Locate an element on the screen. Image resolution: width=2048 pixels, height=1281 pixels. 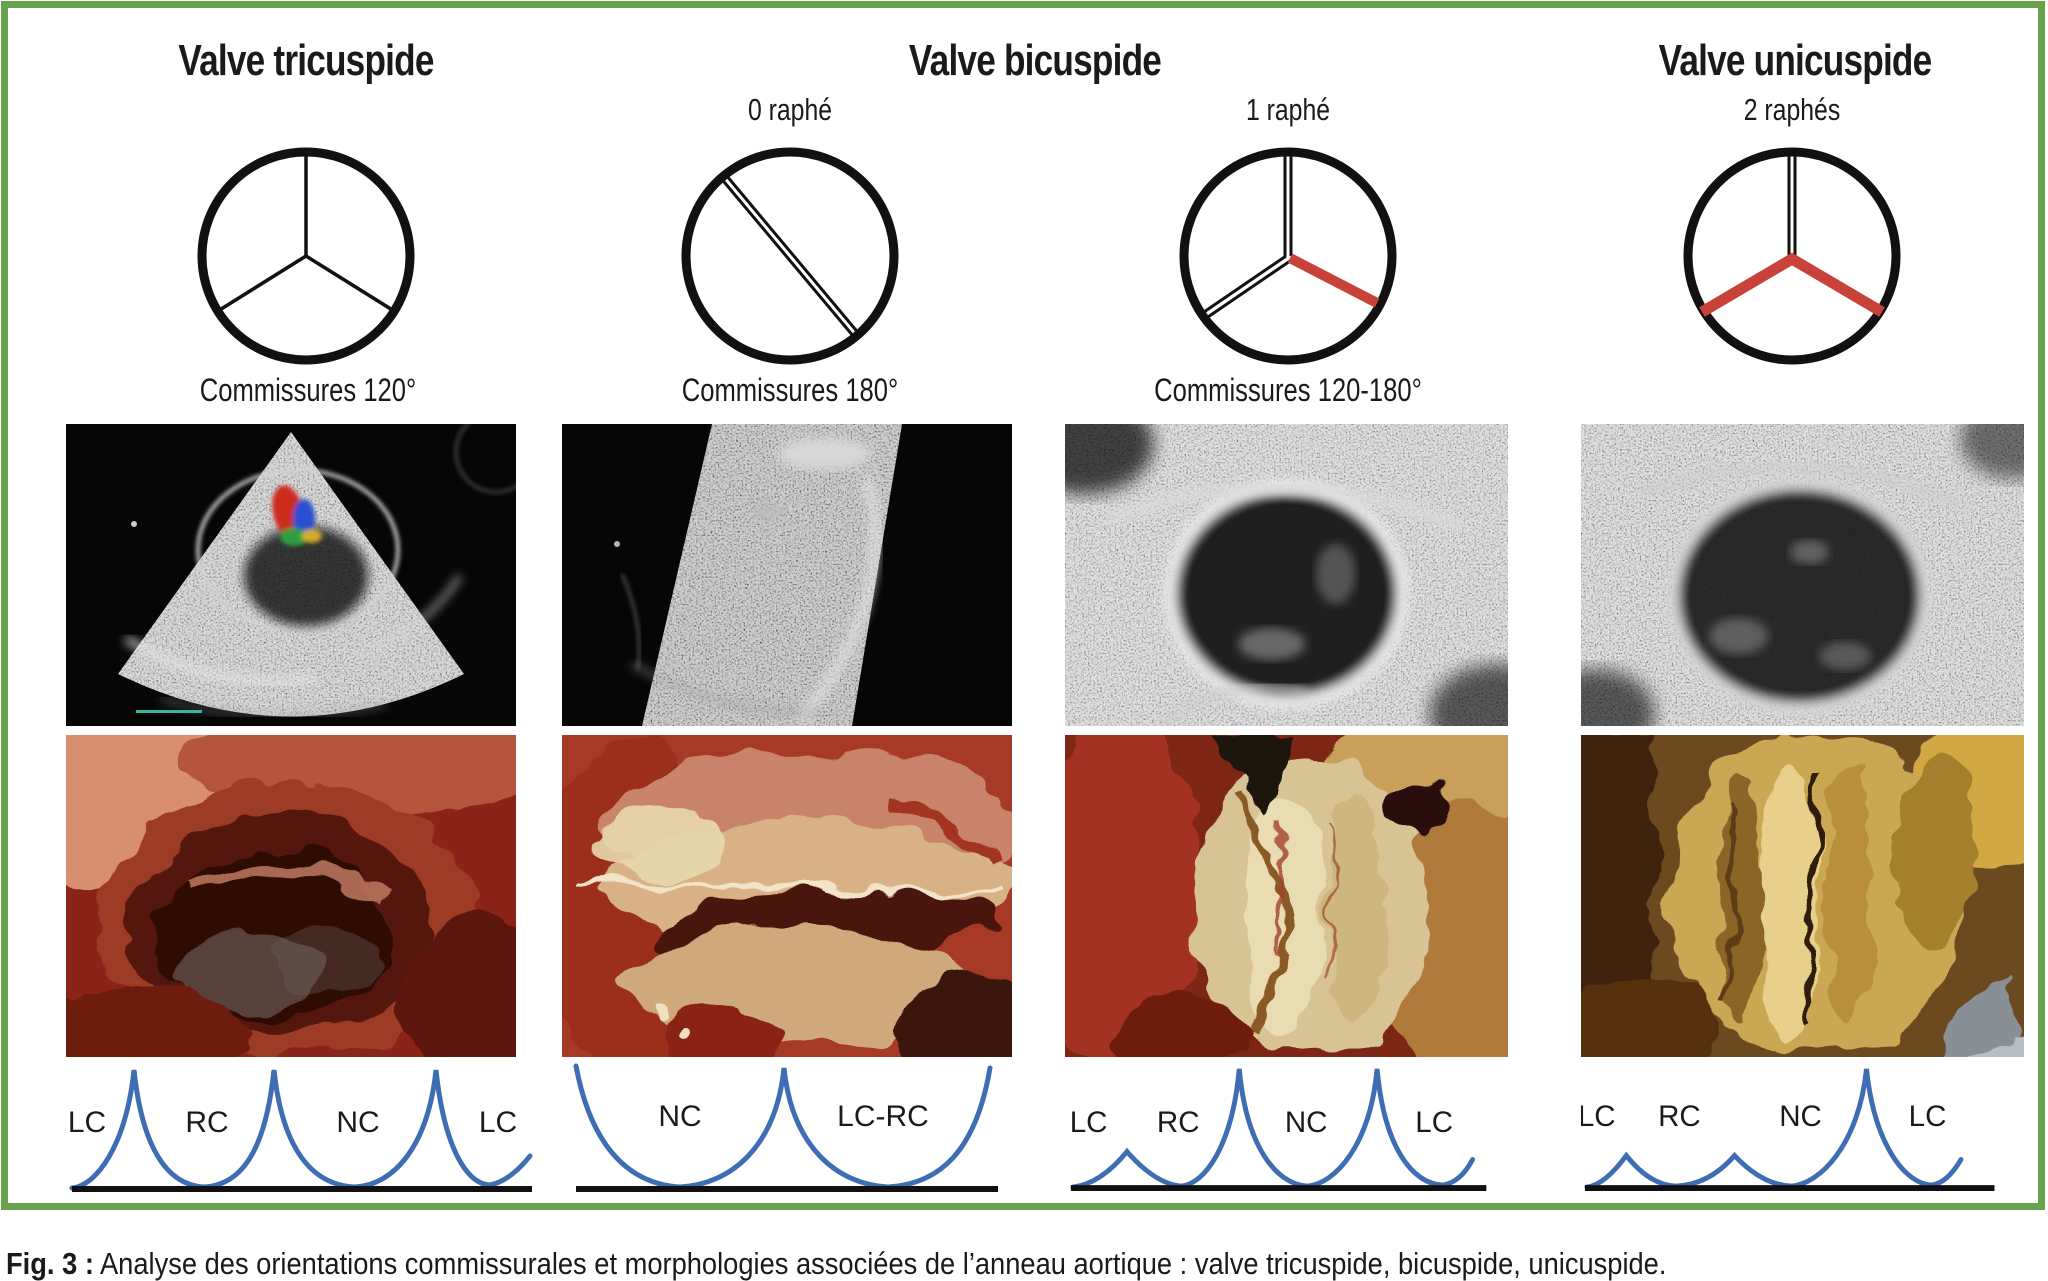
valve-schematic-tricuspide is located at coordinates (306, 256).